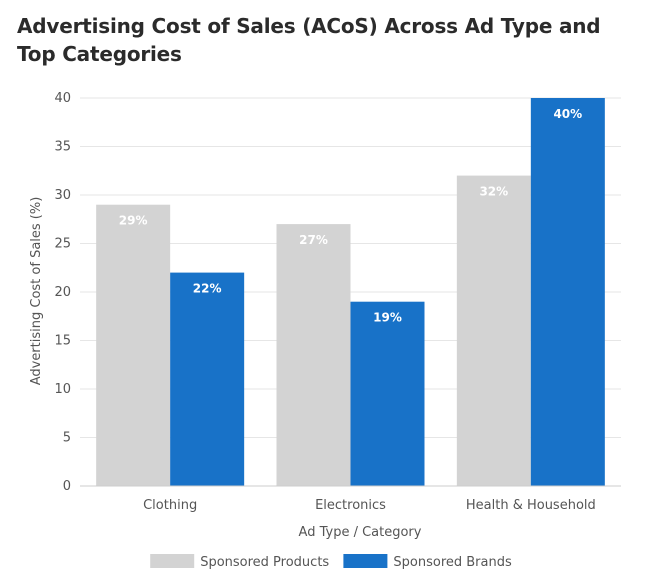  I want to click on y-axis-ticks: 0 5 10 15 20 25 30 35 40, so click(62, 292).